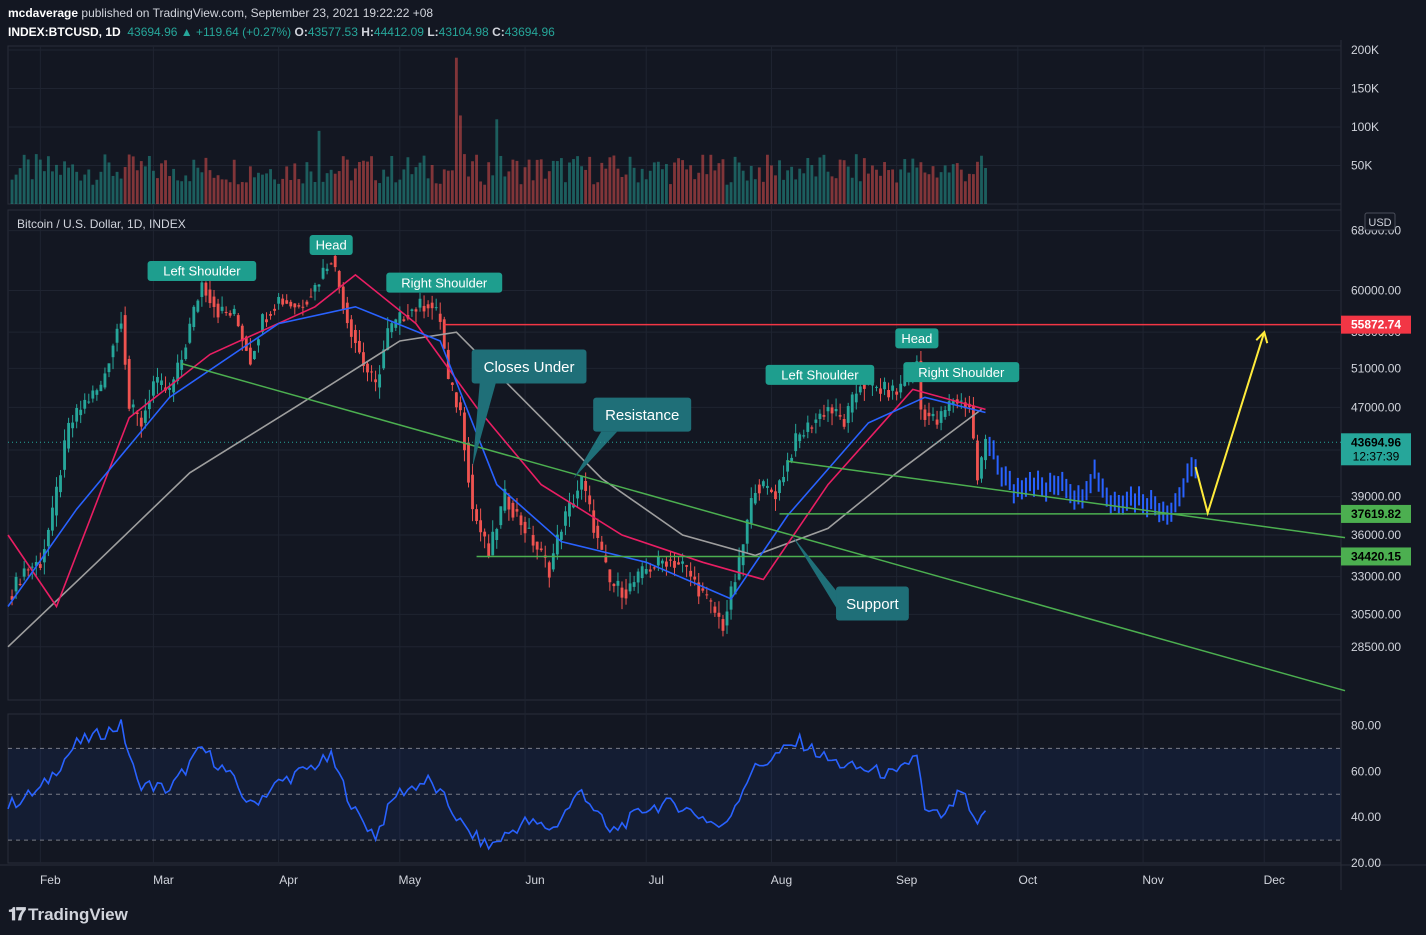 The width and height of the screenshot is (1426, 935). What do you see at coordinates (367, 32) in the screenshot?
I see `high-label: H:` at bounding box center [367, 32].